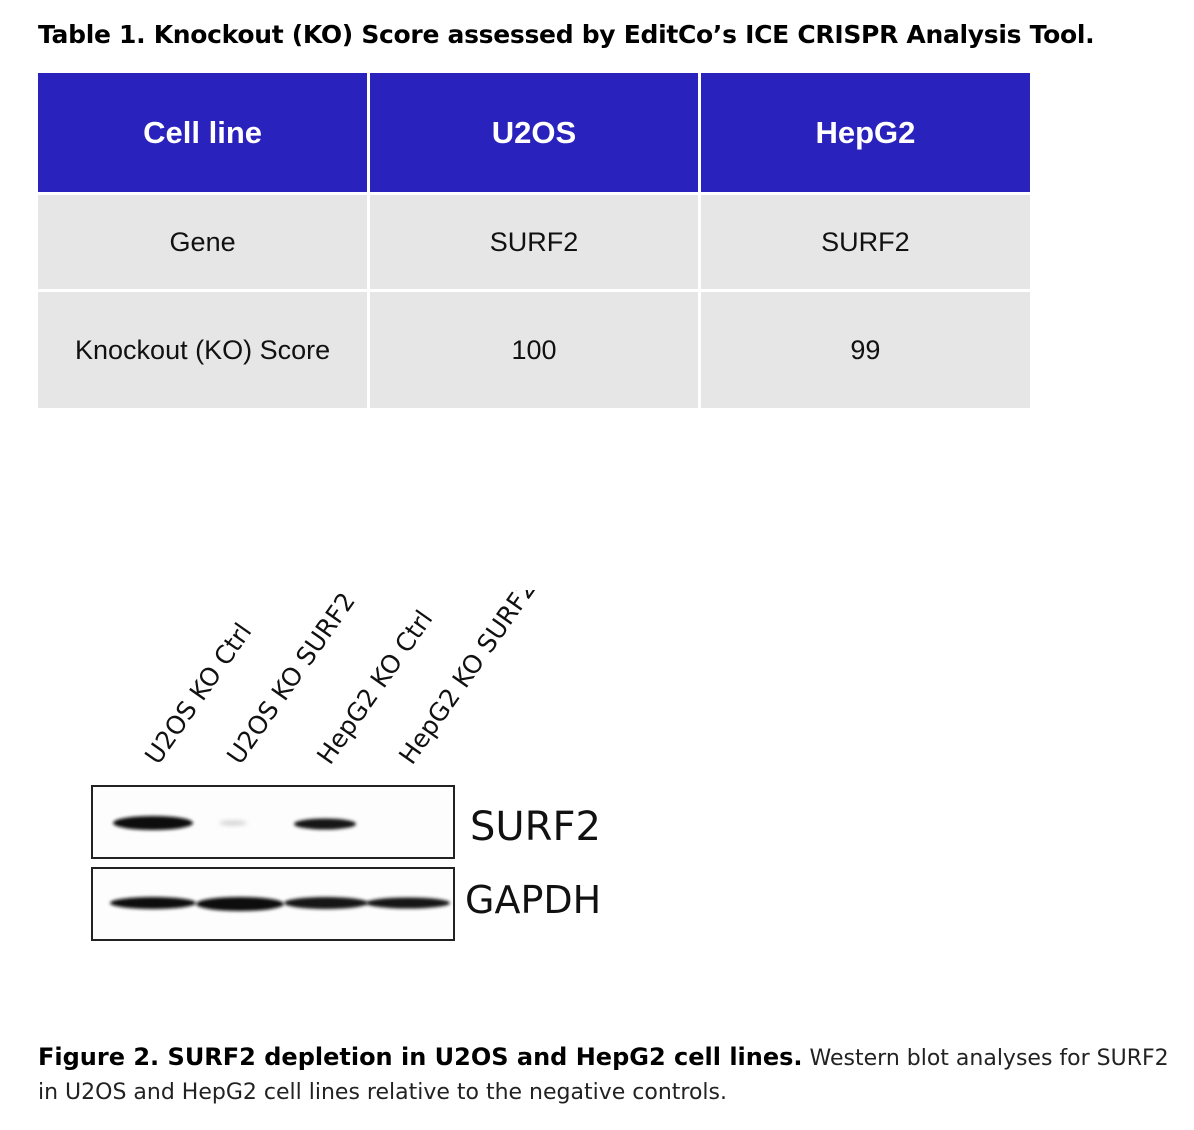 Image resolution: width=1194 pixels, height=1130 pixels. I want to click on band-label-surf2: SURF2, so click(535, 827).